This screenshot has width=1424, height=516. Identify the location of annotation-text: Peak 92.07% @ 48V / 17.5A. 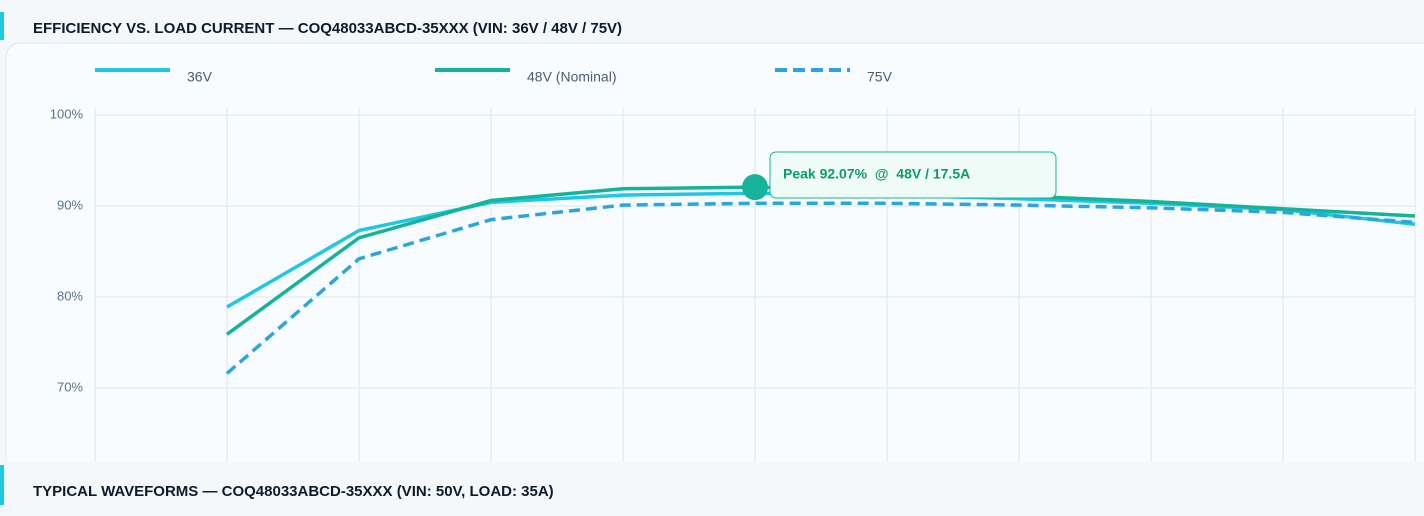
(876, 174).